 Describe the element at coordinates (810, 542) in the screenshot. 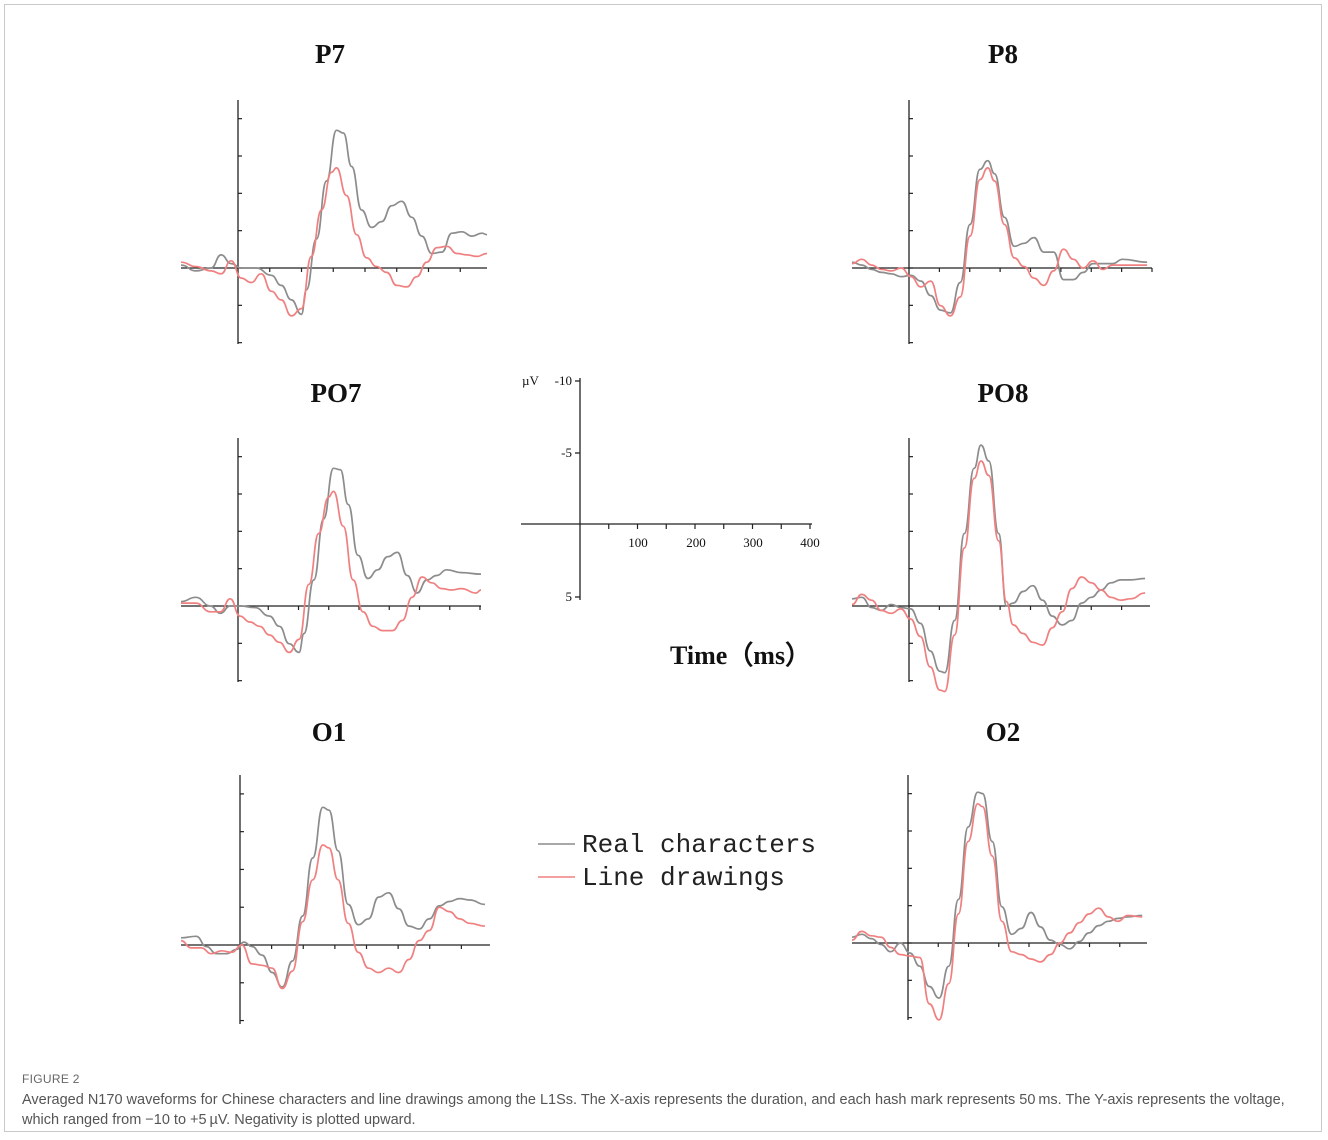

I see `scale-x-tick-label: 400` at that location.